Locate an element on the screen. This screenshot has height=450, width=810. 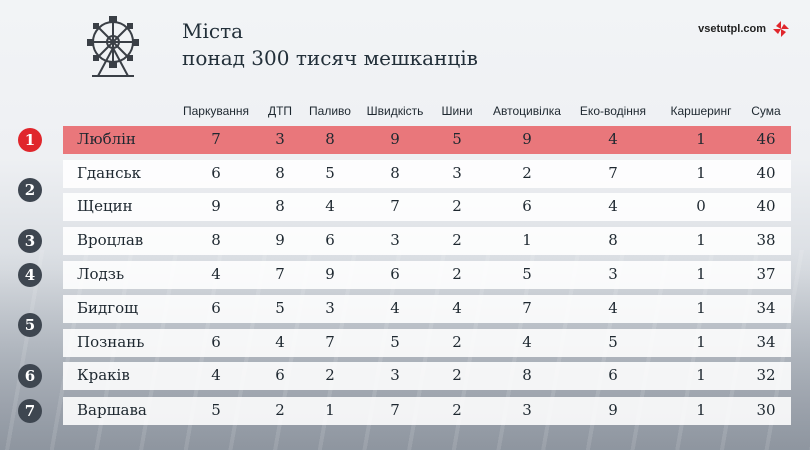
rank-badge: 7 is located at coordinates (30, 411).